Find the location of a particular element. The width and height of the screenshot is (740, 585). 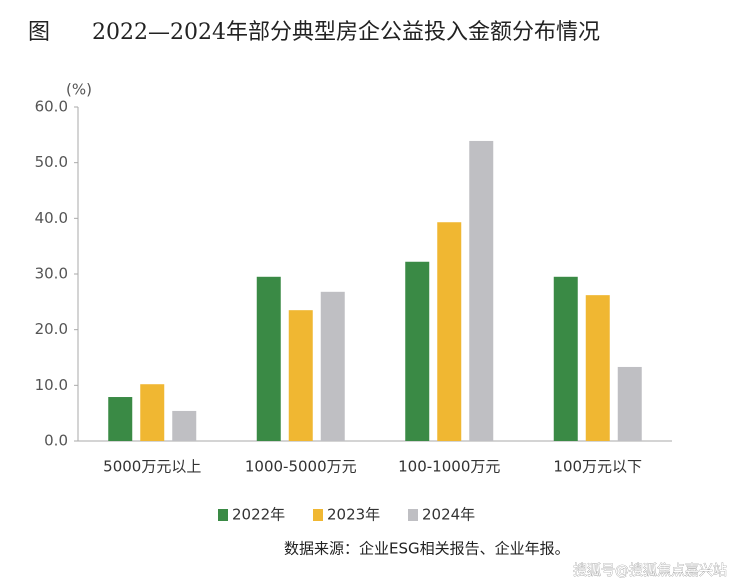

x-tick-label: 5000万元以上 is located at coordinates (152, 467).